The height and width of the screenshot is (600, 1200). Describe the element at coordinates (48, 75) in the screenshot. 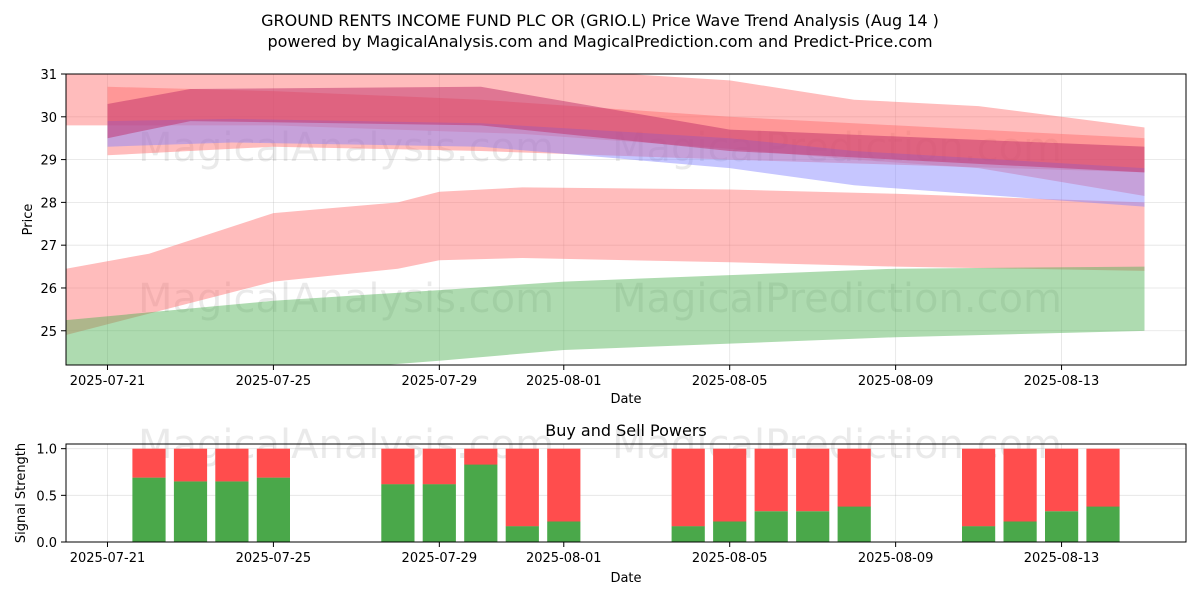

I see `y-tick-label: 31` at that location.